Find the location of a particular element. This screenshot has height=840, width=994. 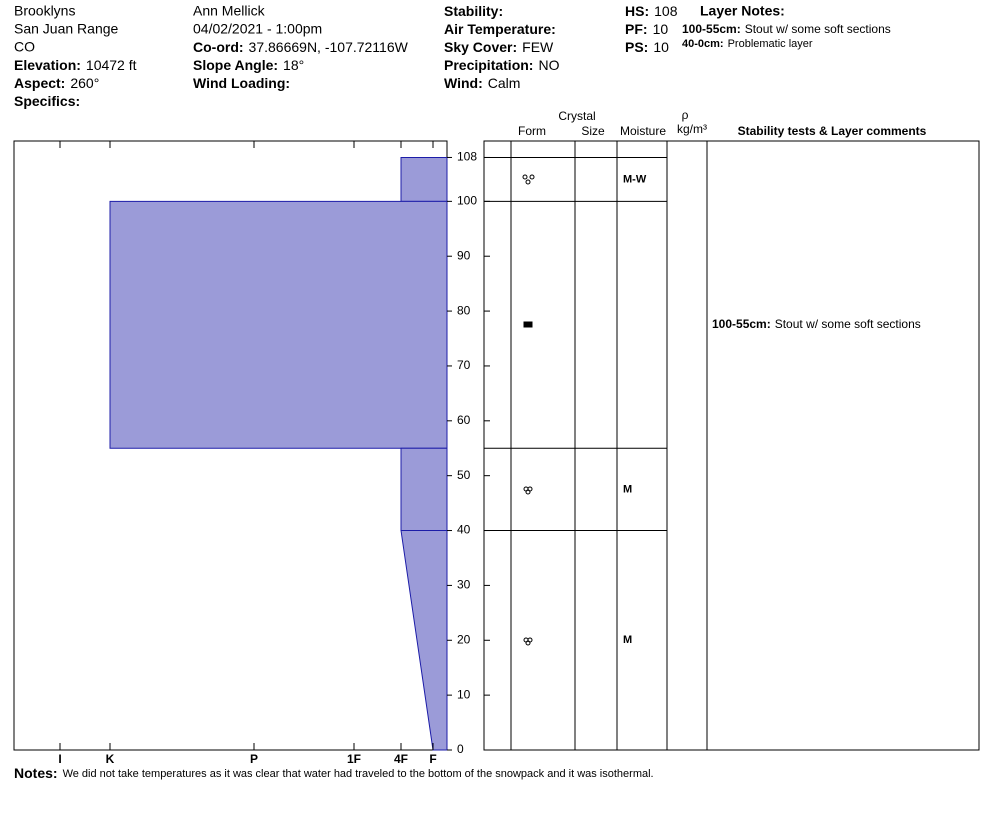

field-label: Sky Cover: is located at coordinates (480, 47).